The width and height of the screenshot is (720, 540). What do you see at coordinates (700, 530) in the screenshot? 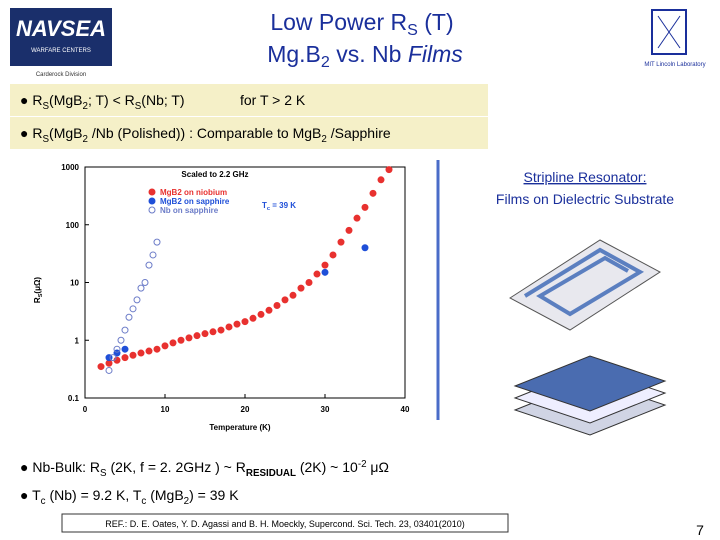
I see `page-number: 7` at bounding box center [700, 530].